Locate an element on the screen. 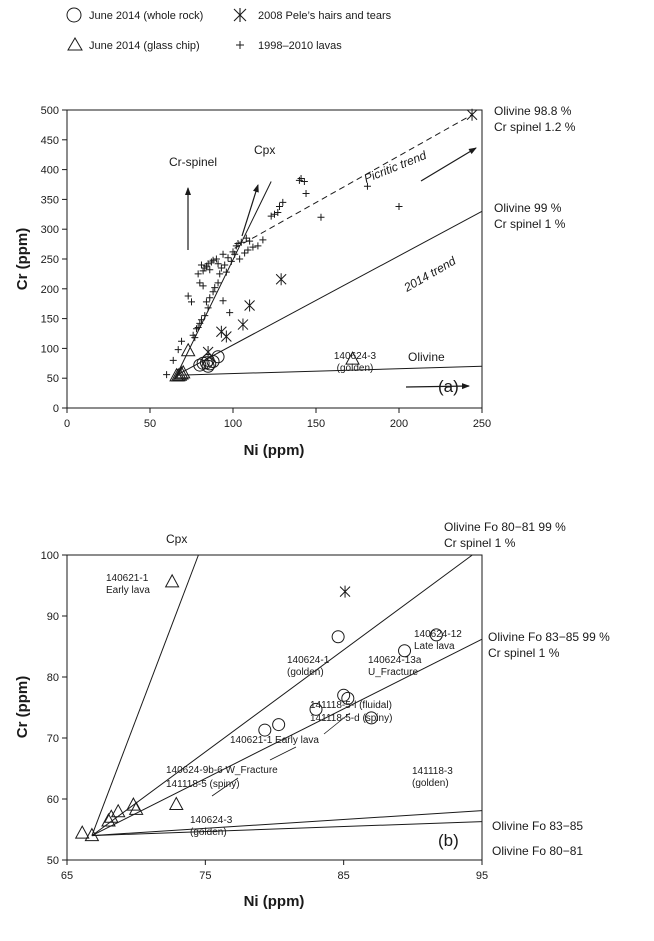 Image resolution: width=654 pixels, height=941 pixels. y-tick-label: 60 is located at coordinates (53, 800).